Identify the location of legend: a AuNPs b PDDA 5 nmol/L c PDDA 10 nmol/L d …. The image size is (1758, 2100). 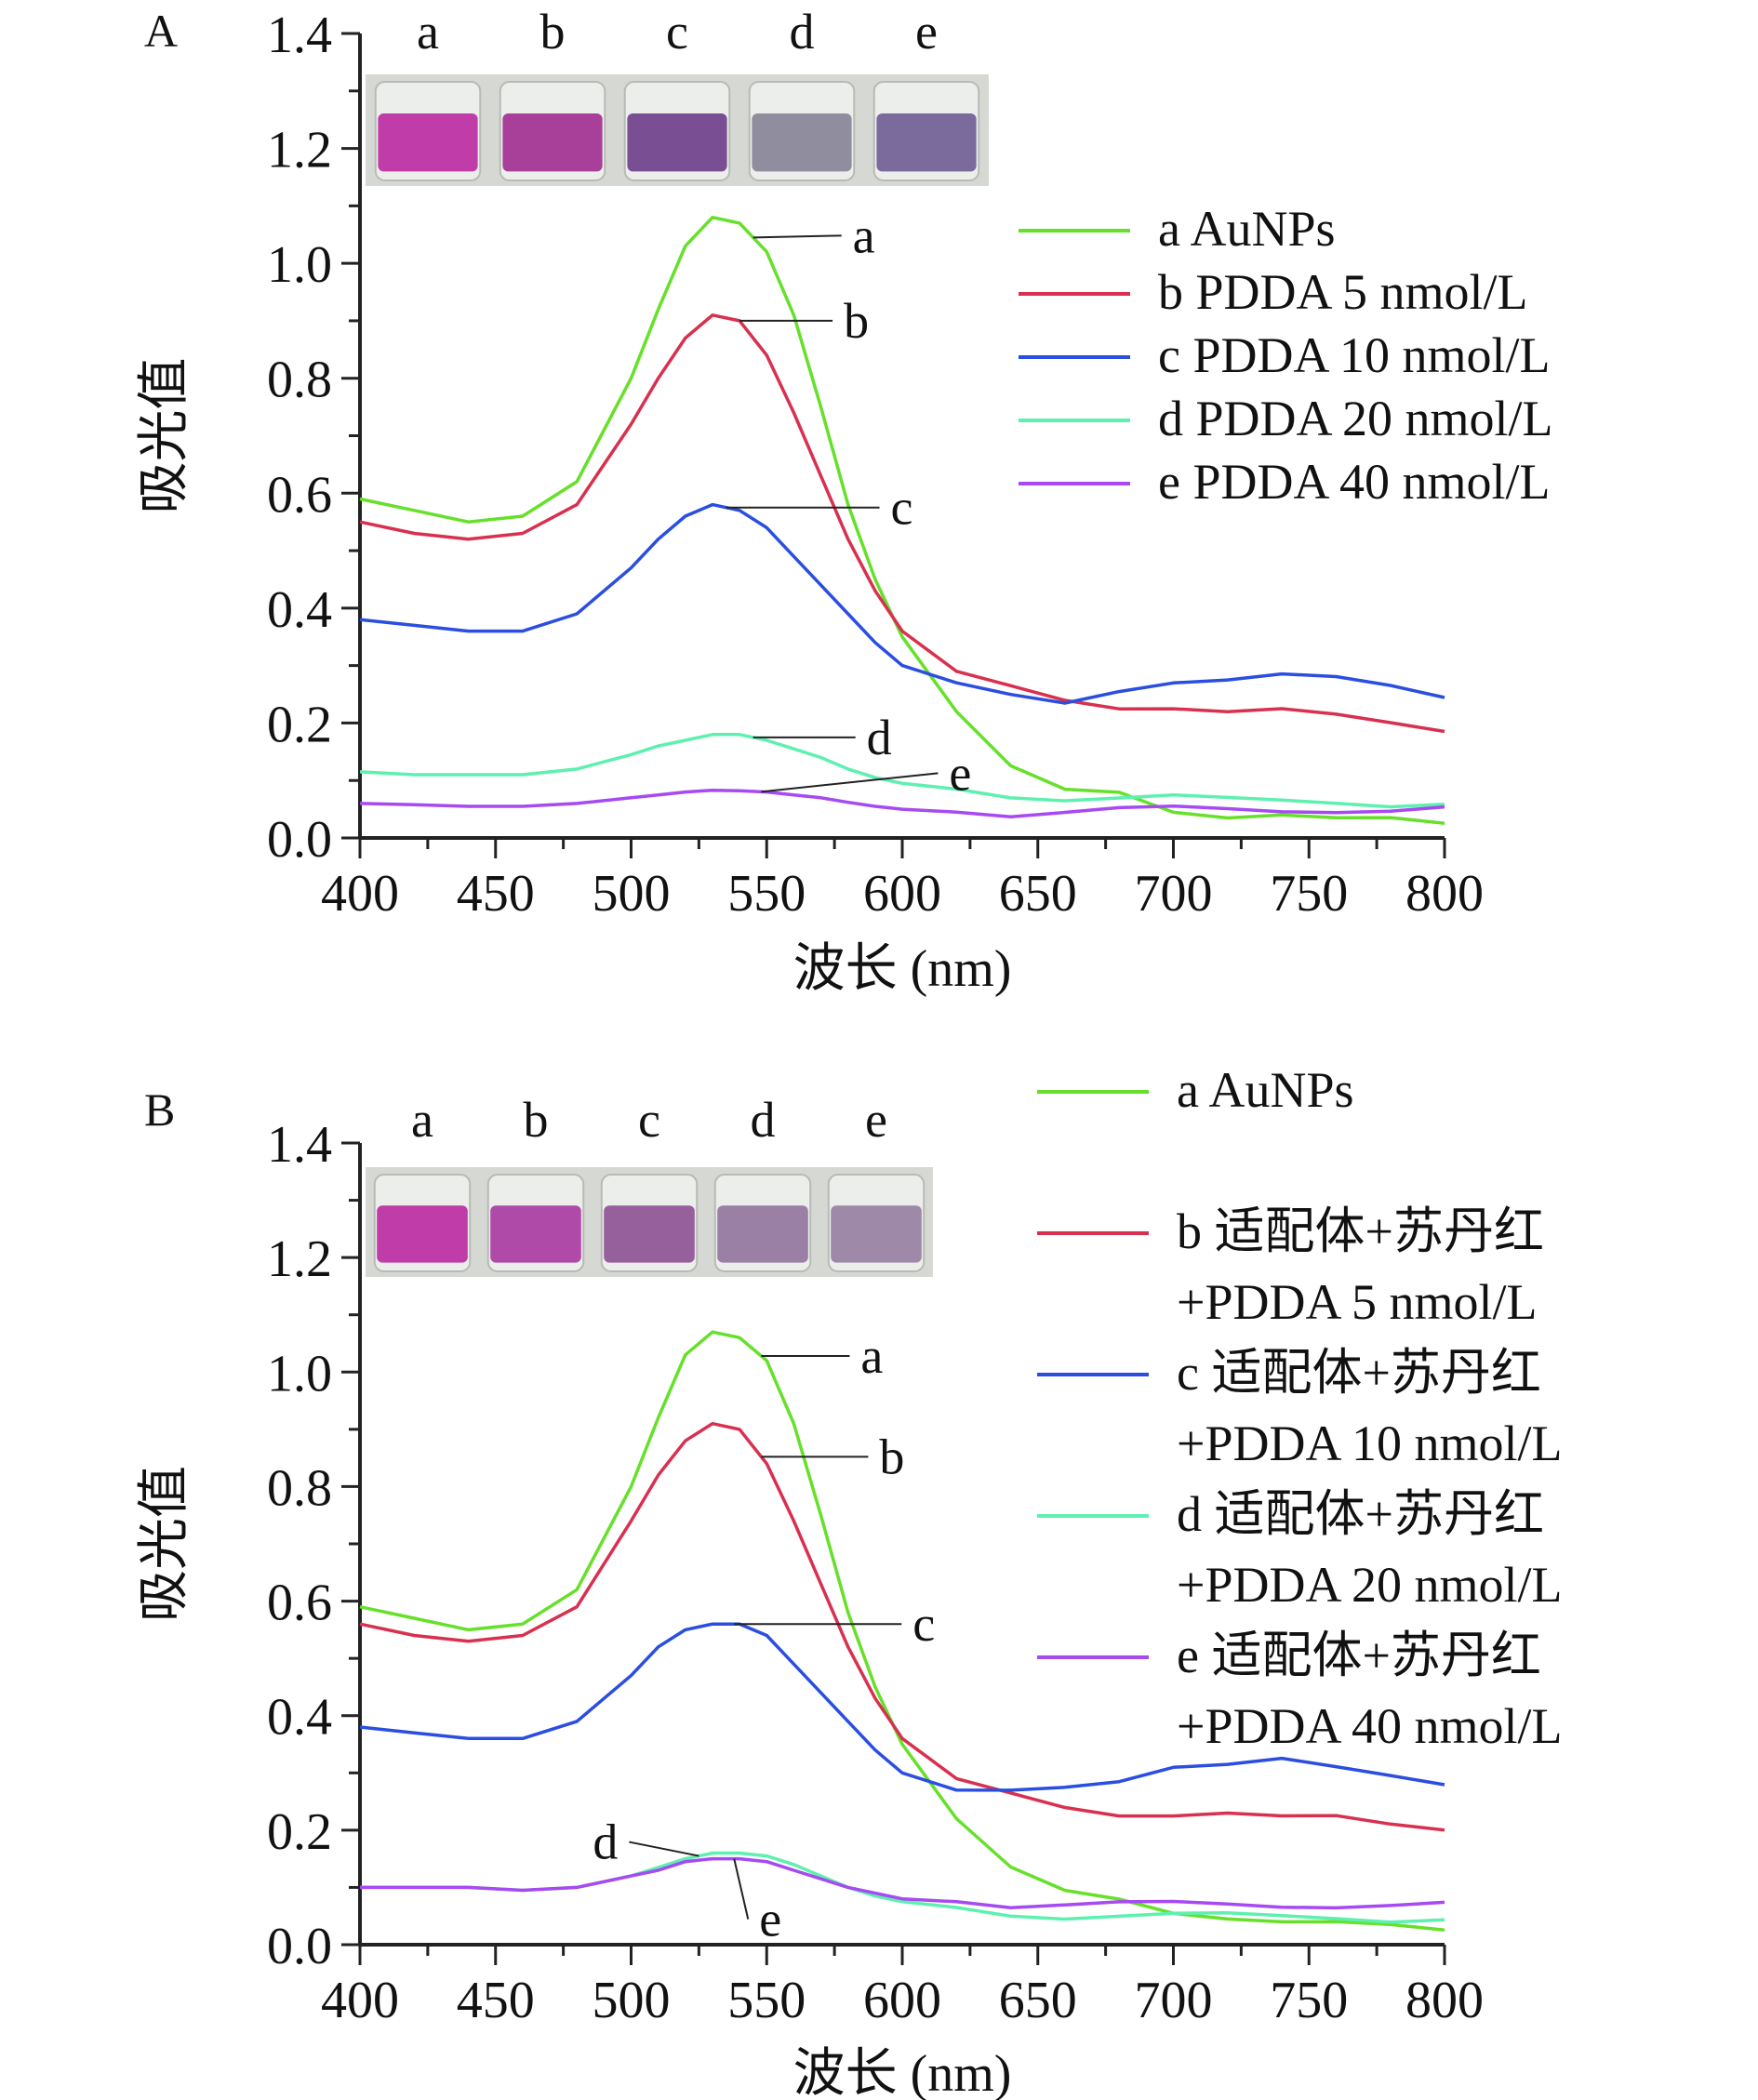
(1286, 356).